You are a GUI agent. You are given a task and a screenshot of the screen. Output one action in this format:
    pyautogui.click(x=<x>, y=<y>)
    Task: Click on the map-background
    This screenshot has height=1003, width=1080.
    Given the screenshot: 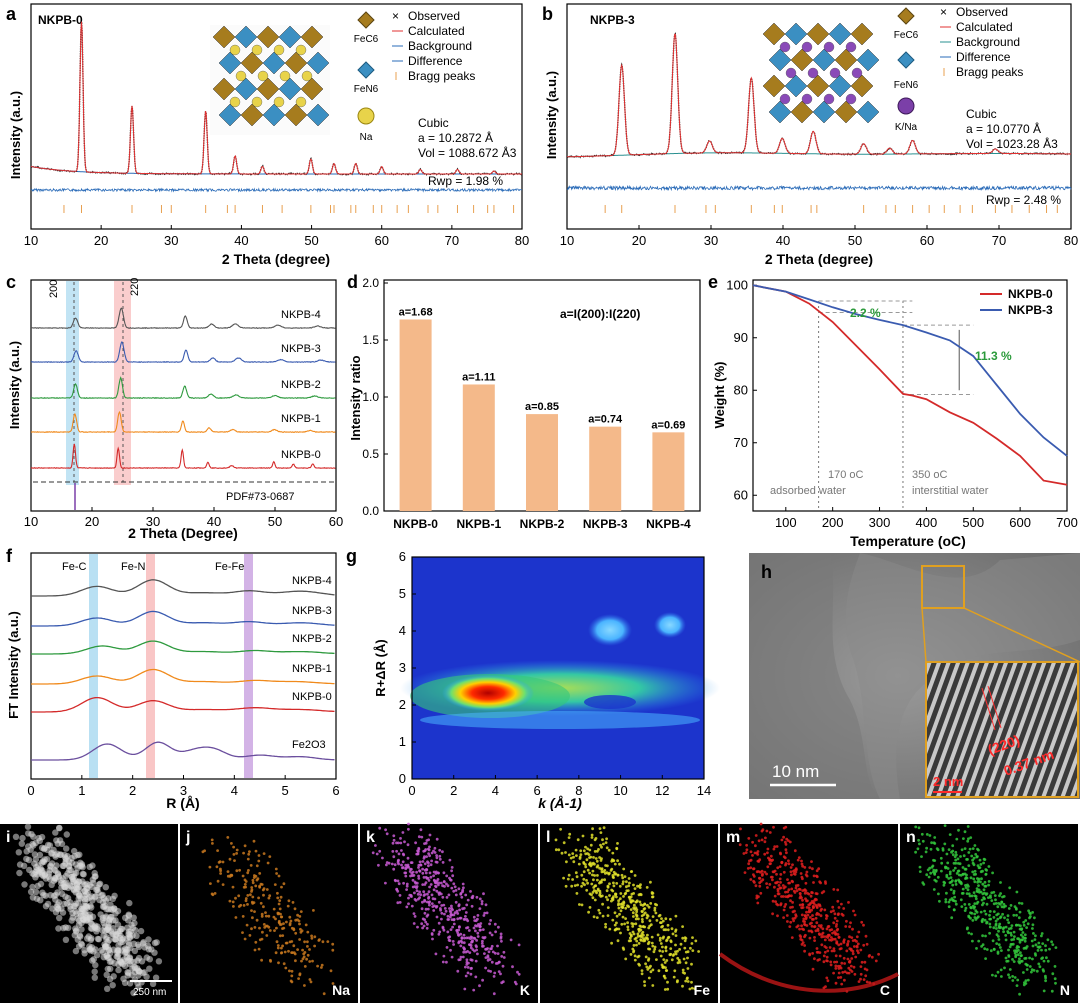 What is the action you would take?
    pyautogui.click(x=449, y=913)
    